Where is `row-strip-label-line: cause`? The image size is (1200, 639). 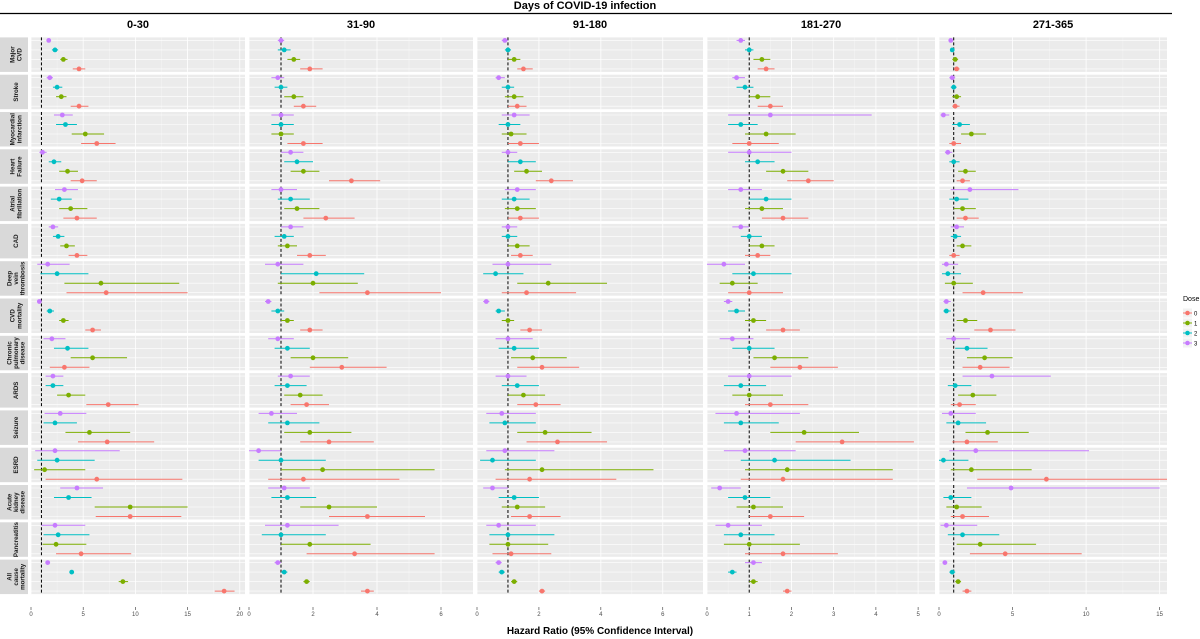
row-strip-label-line: cause is located at coordinates (16, 577).